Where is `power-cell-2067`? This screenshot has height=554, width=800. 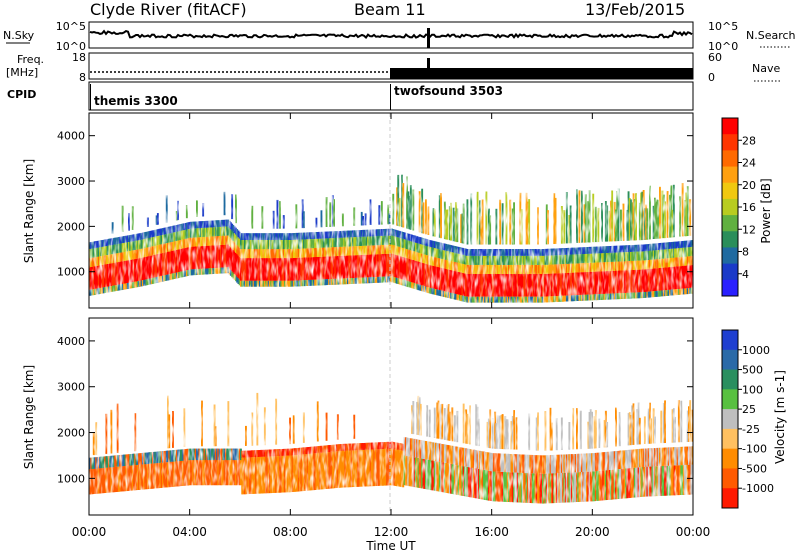 power-cell-2067 is located at coordinates (583, 283).